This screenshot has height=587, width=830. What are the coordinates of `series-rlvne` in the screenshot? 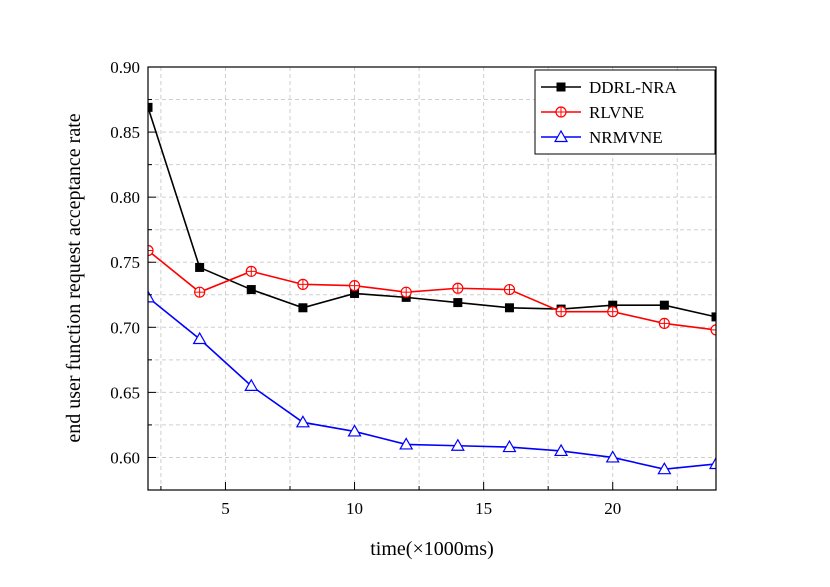 It's located at (432, 290).